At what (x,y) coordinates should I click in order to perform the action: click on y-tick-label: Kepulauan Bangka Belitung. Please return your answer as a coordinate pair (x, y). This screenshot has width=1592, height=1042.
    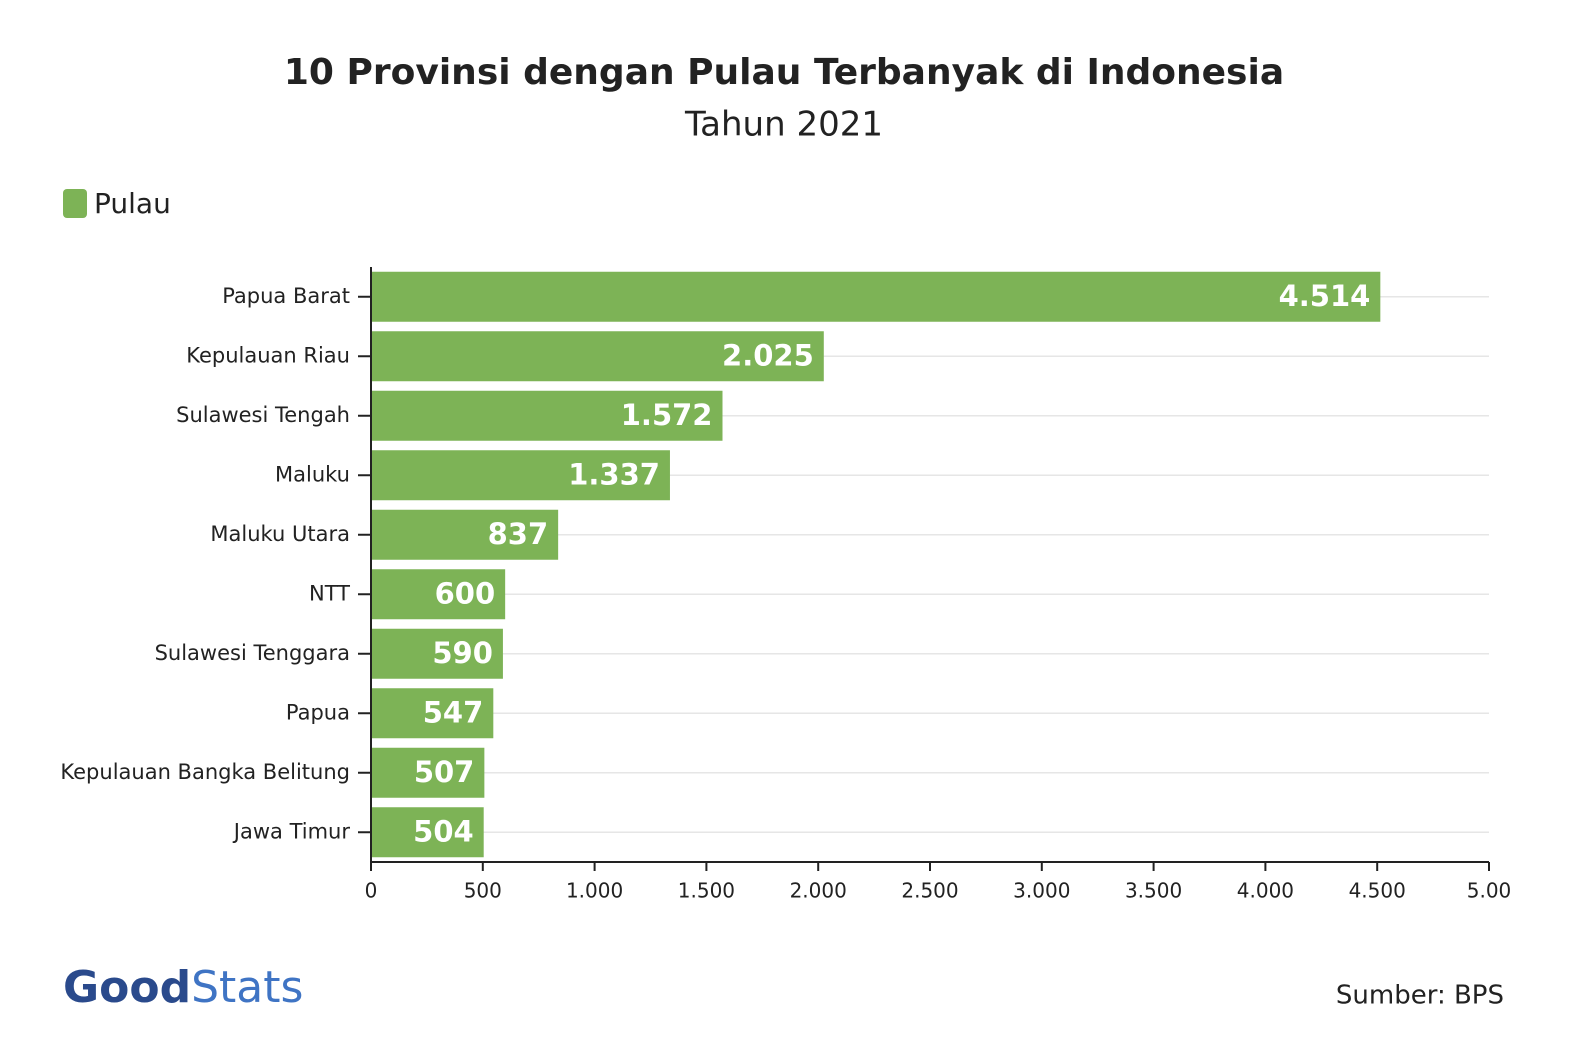
    Looking at the image, I should click on (205, 772).